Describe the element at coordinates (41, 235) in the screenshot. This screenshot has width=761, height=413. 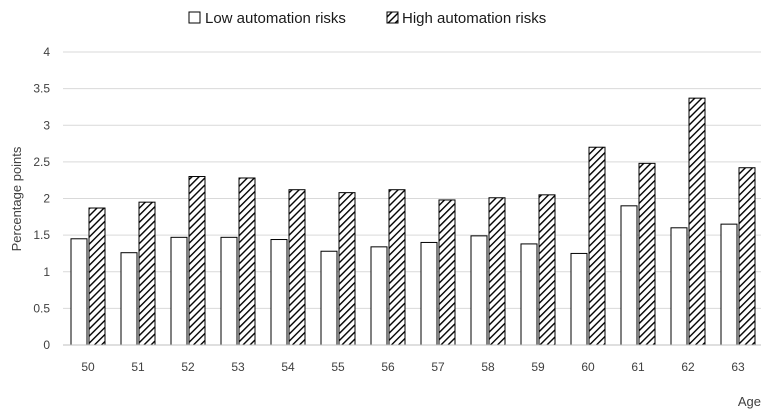
I see `y-tick-label: 1.5` at that location.